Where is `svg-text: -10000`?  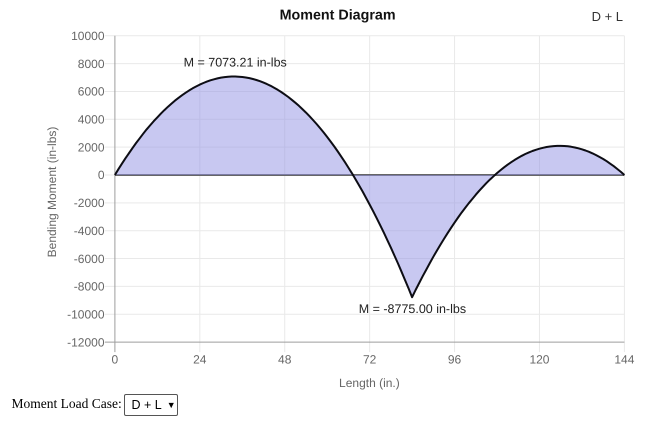 svg-text: -10000 is located at coordinates (86, 314).